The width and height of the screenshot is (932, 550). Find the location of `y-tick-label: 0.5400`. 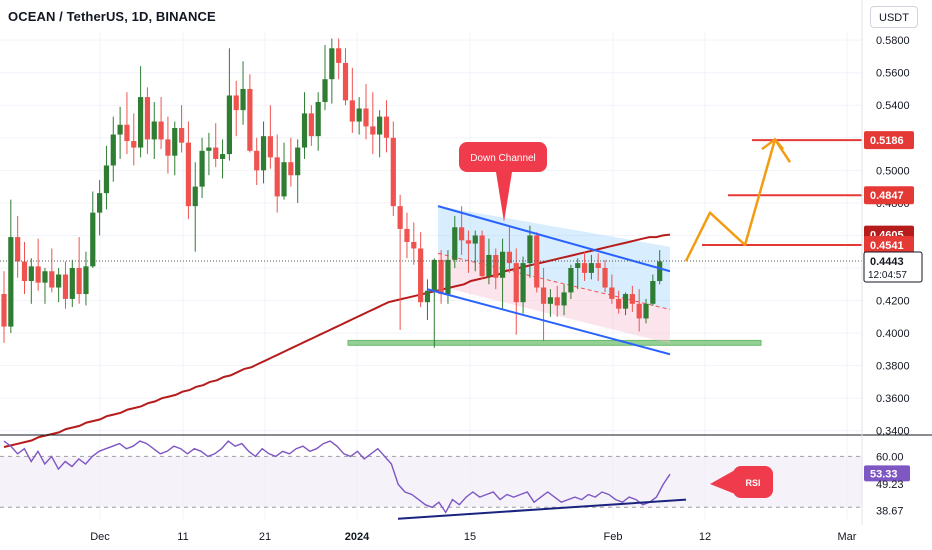

y-tick-label: 0.5400 is located at coordinates (893, 106).